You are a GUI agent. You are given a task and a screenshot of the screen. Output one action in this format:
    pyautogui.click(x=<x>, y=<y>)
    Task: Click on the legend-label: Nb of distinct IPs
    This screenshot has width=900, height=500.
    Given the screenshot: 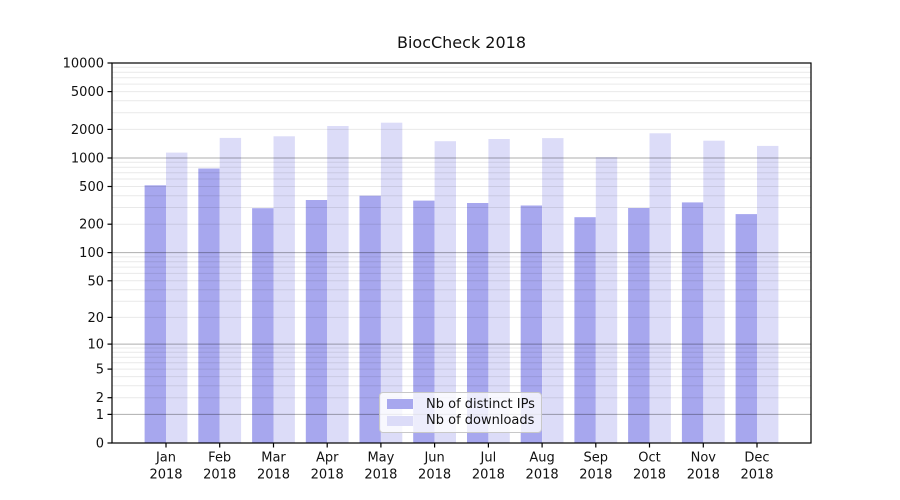 What is the action you would take?
    pyautogui.click(x=480, y=404)
    